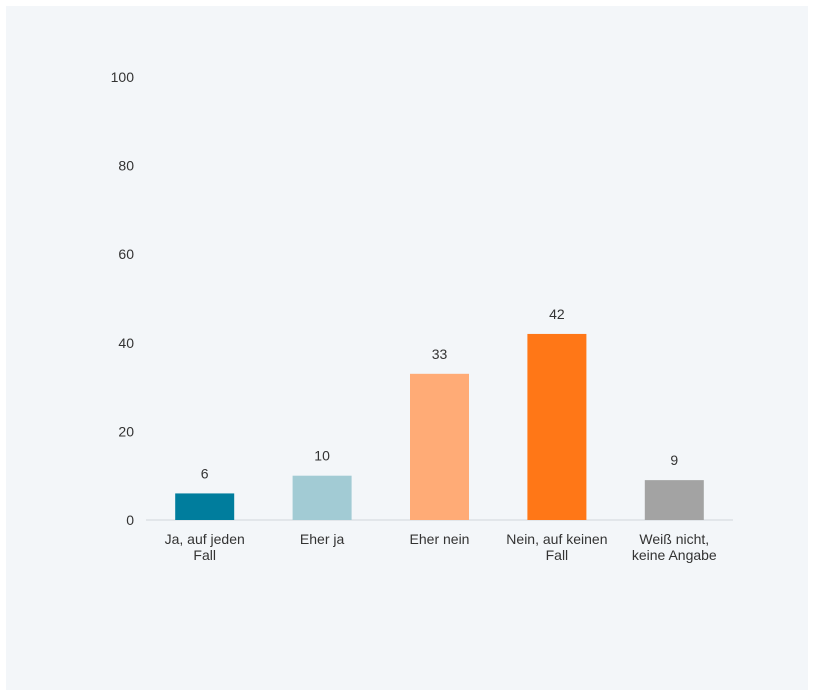  I want to click on x-tick-label: Eher nein, so click(440, 539).